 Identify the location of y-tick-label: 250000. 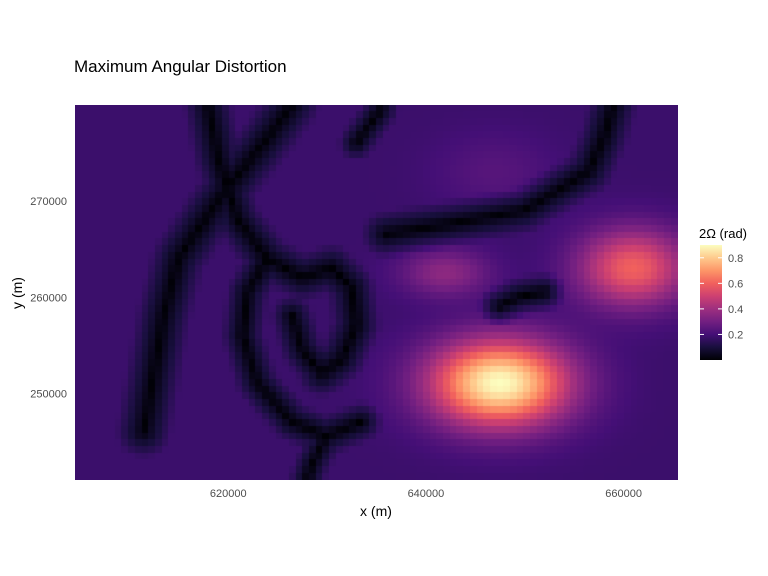
(48, 394).